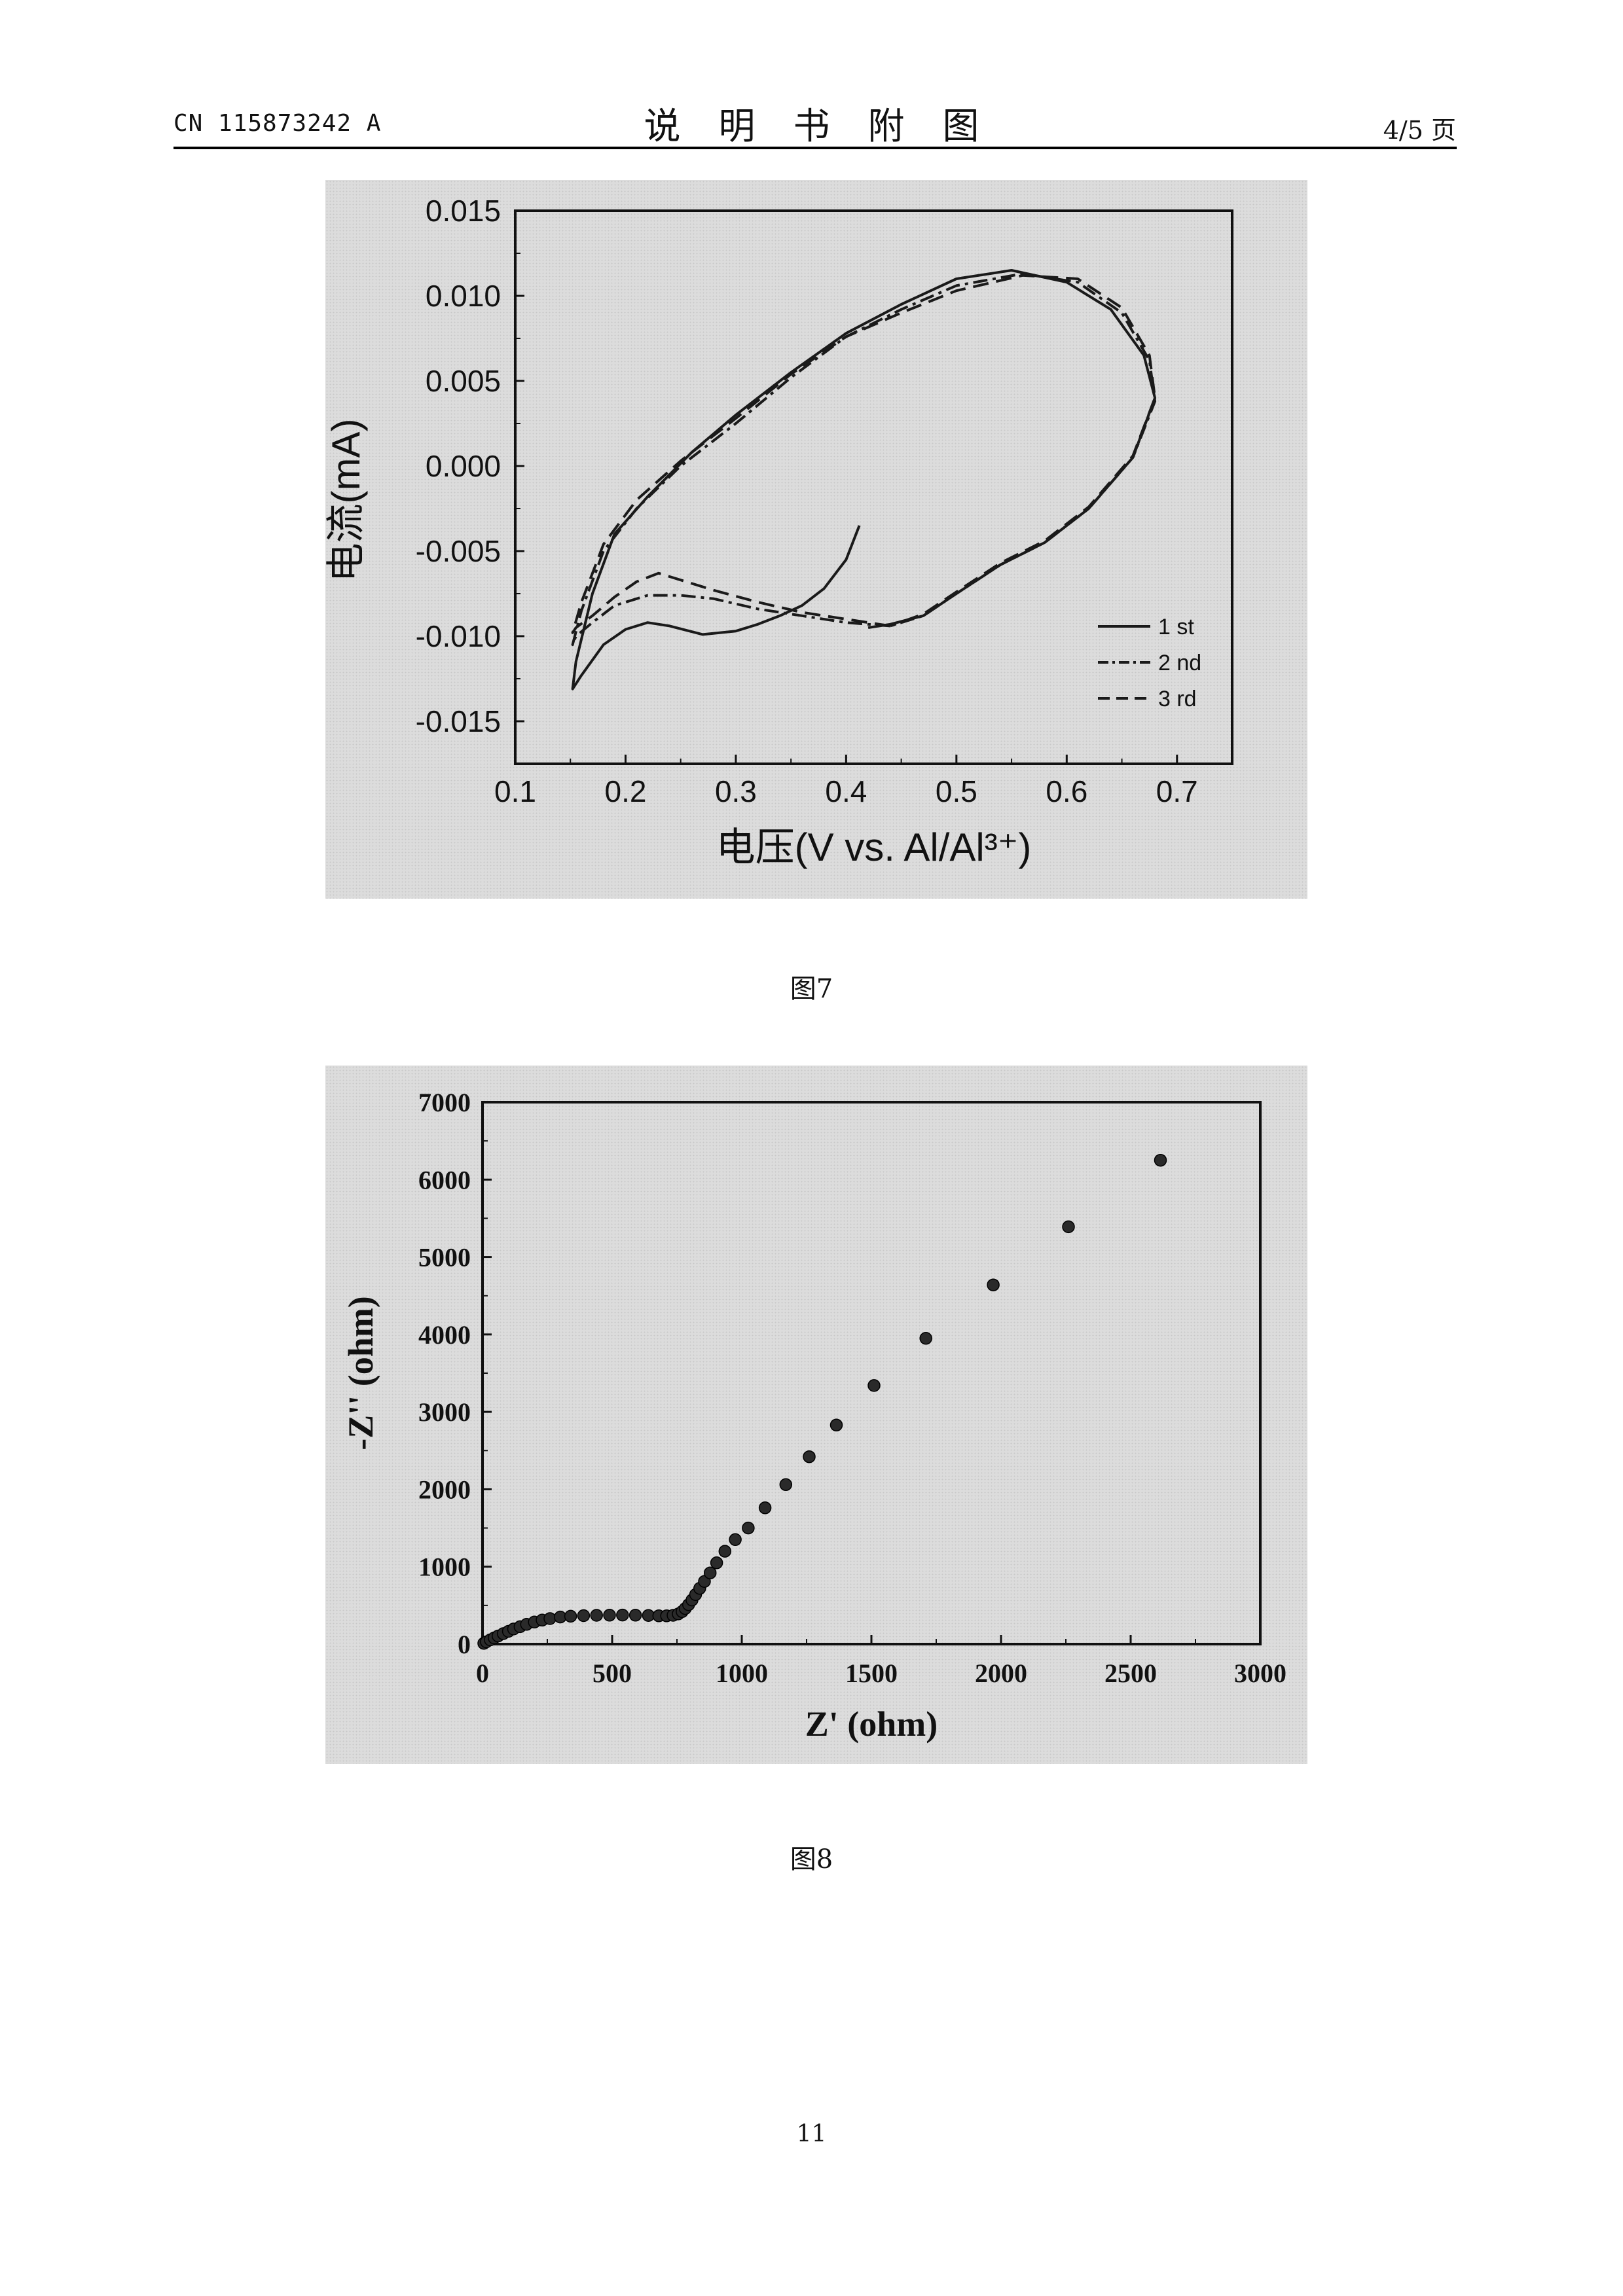 Image resolution: width=1623 pixels, height=2296 pixels. Describe the element at coordinates (1001, 1673) in the screenshot. I see `x-tick-label: 2000` at that location.